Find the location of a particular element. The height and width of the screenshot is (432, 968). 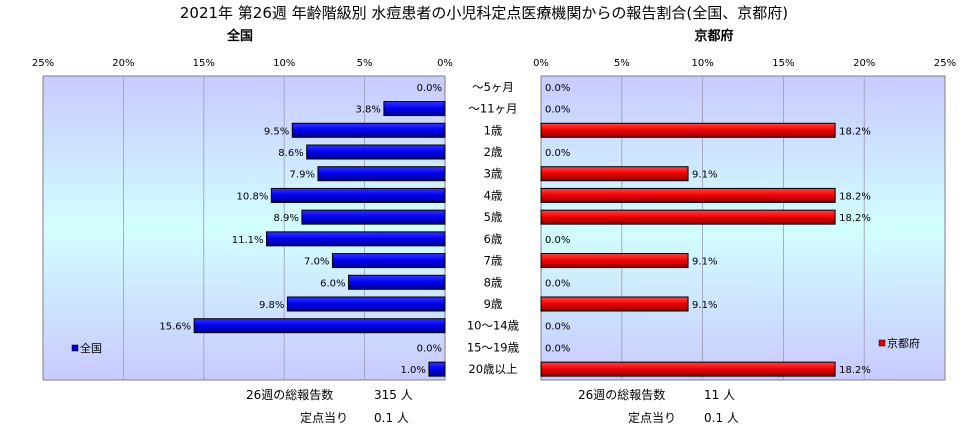

right-panel-title: 京都府 is located at coordinates (713, 36).